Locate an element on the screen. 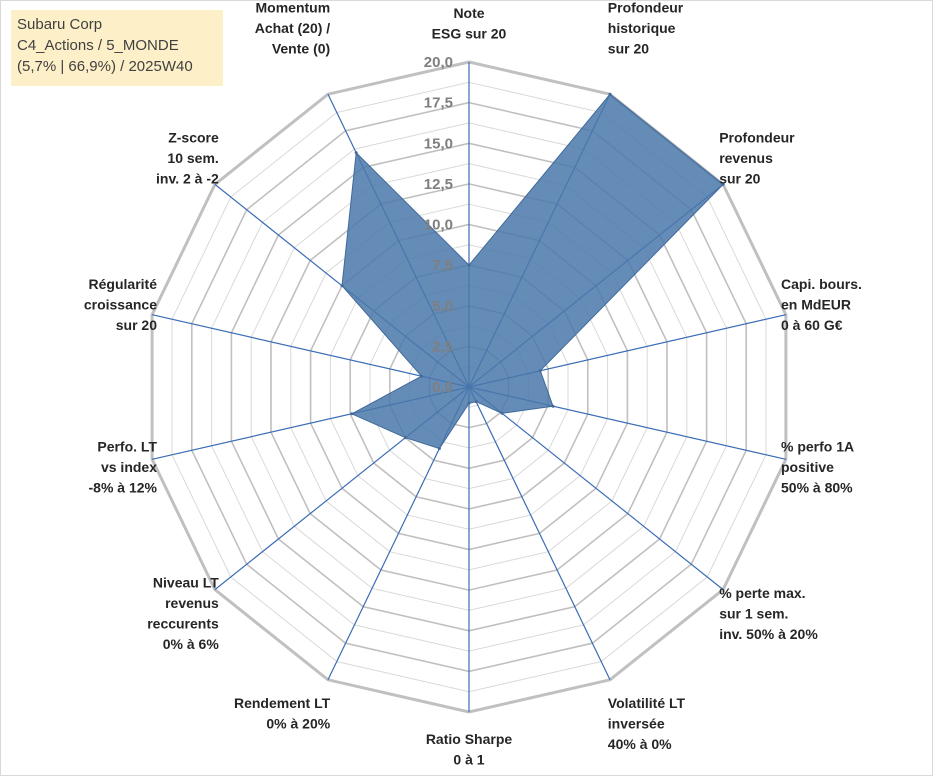  axis-label-line: % perfo 1A is located at coordinates (817, 447).